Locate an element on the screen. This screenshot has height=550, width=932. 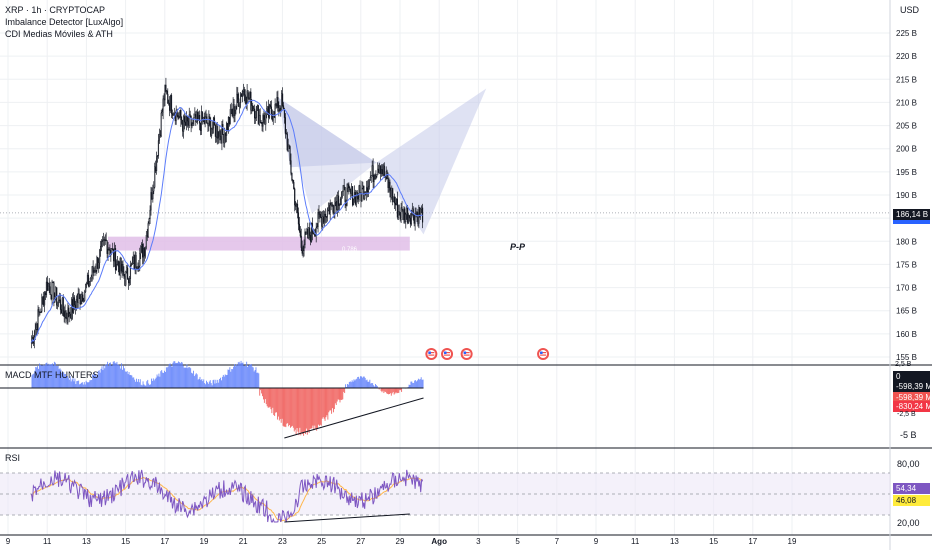
currency-label: USD is located at coordinates (910, 10).